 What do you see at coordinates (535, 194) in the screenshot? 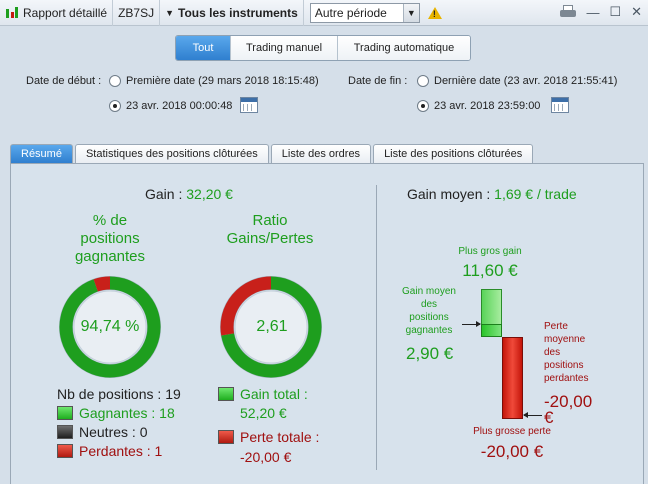
I see `average-gain-value: 1,69 € / trade` at bounding box center [535, 194].